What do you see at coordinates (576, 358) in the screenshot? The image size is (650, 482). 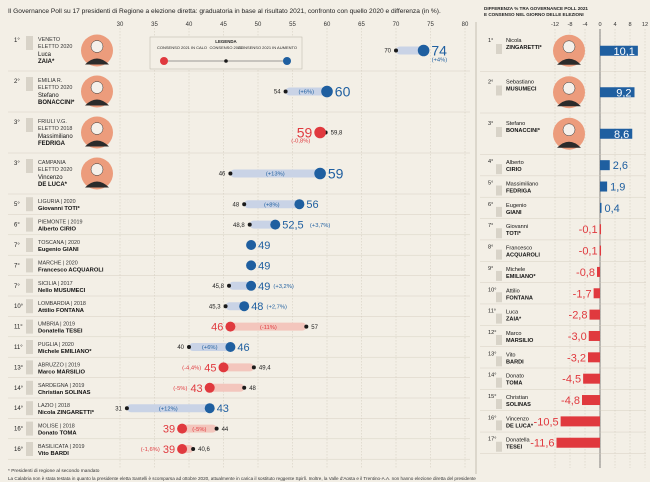 I see `bar-value-label: -3,2` at bounding box center [576, 358].